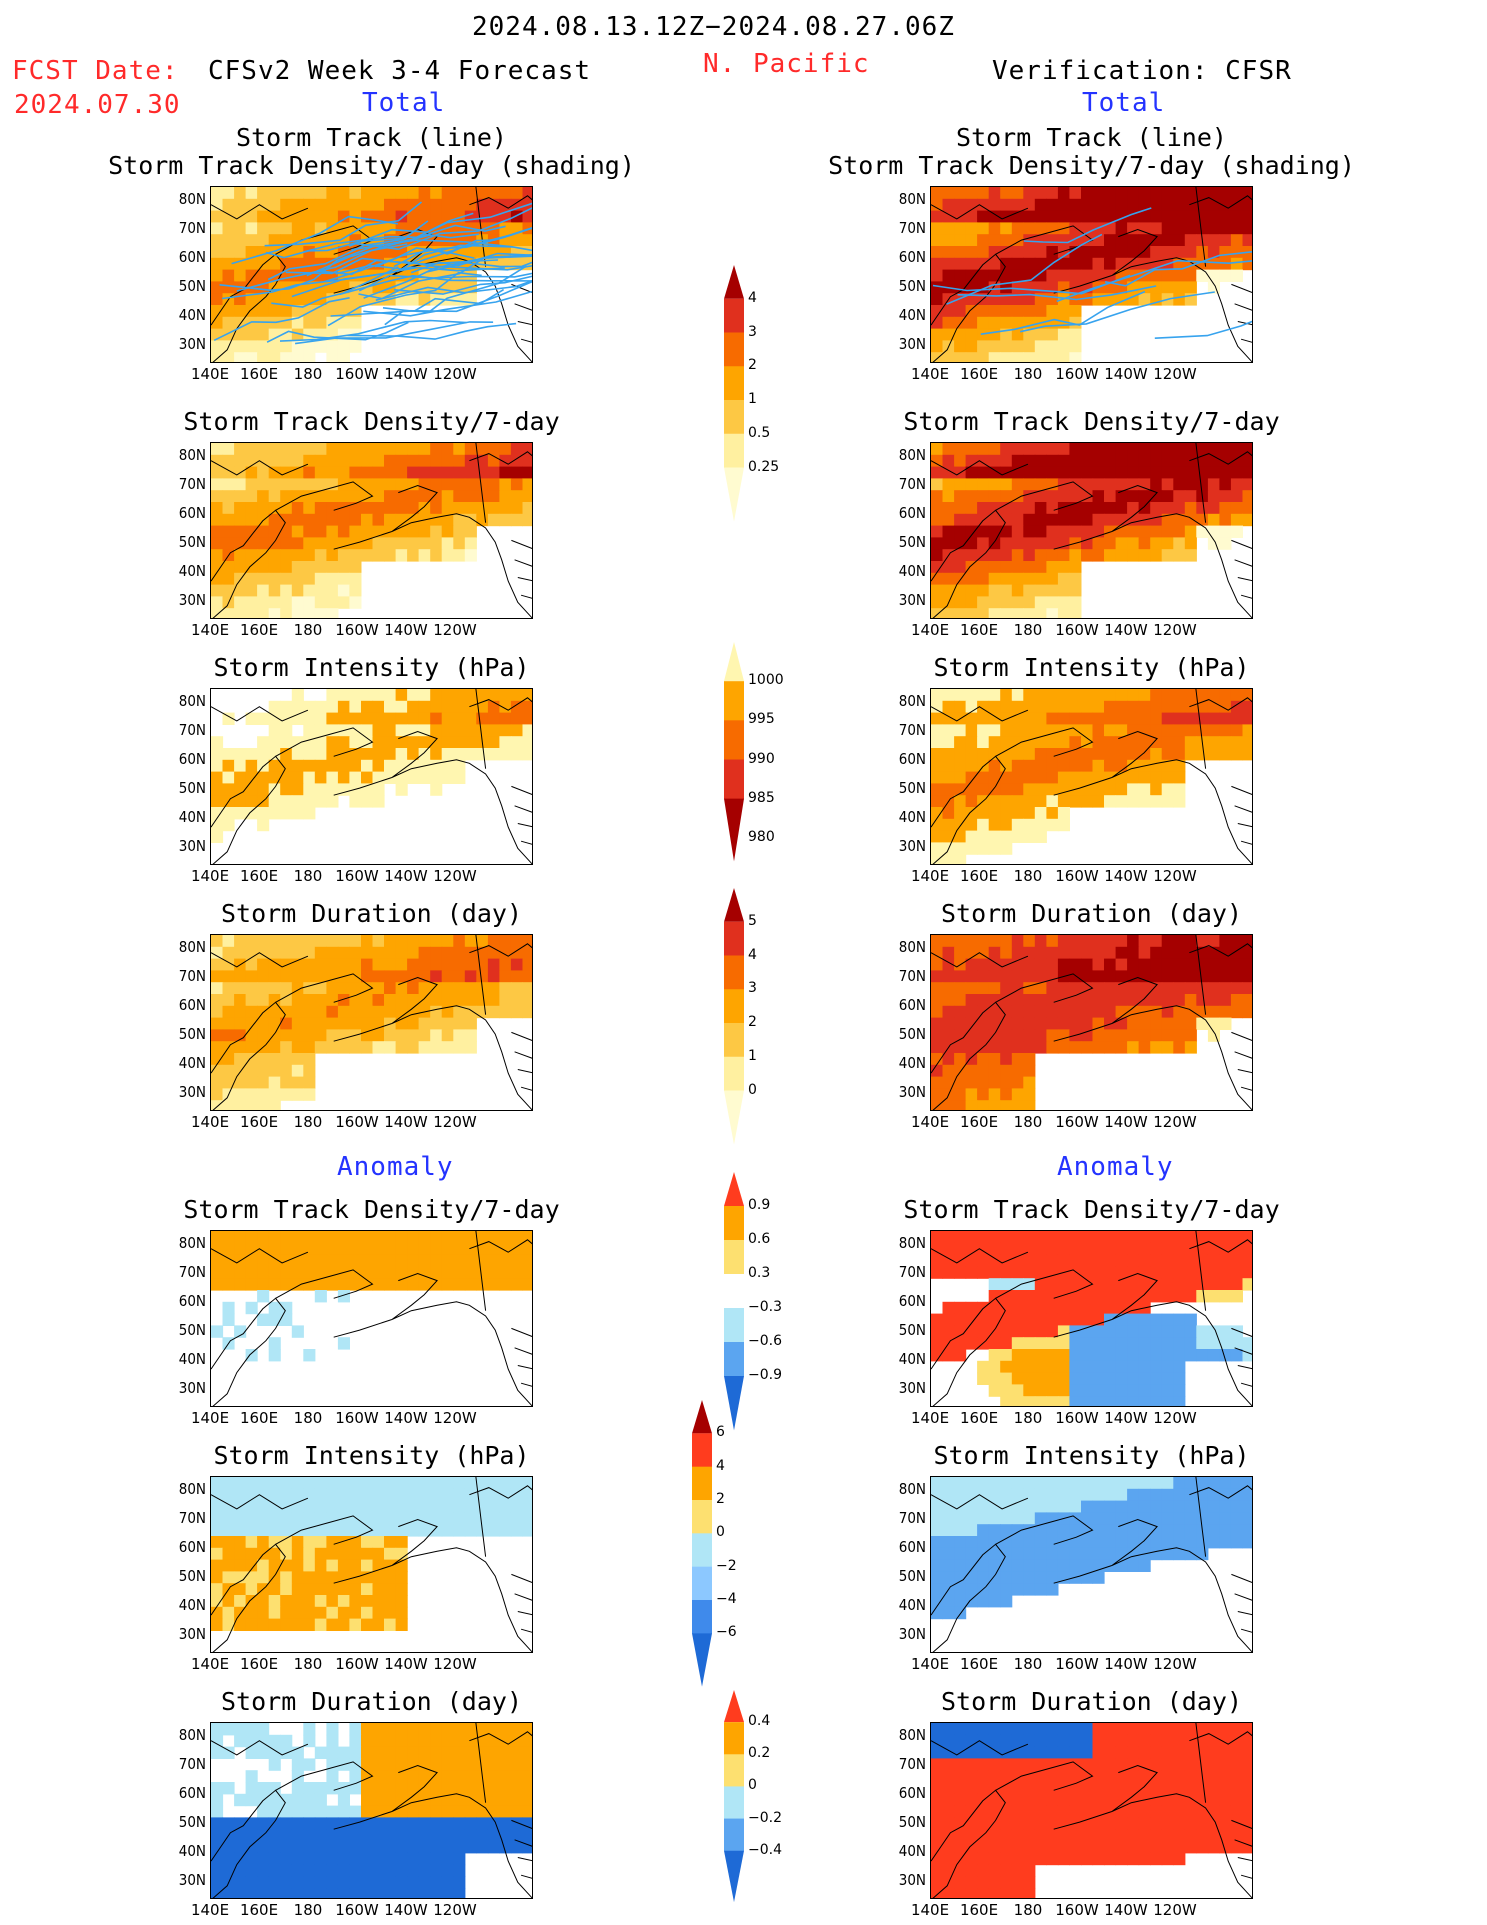 The width and height of the screenshot is (1487, 1925). What do you see at coordinates (765, 1341) in the screenshot?
I see `colorbar-label: −0.6` at bounding box center [765, 1341].